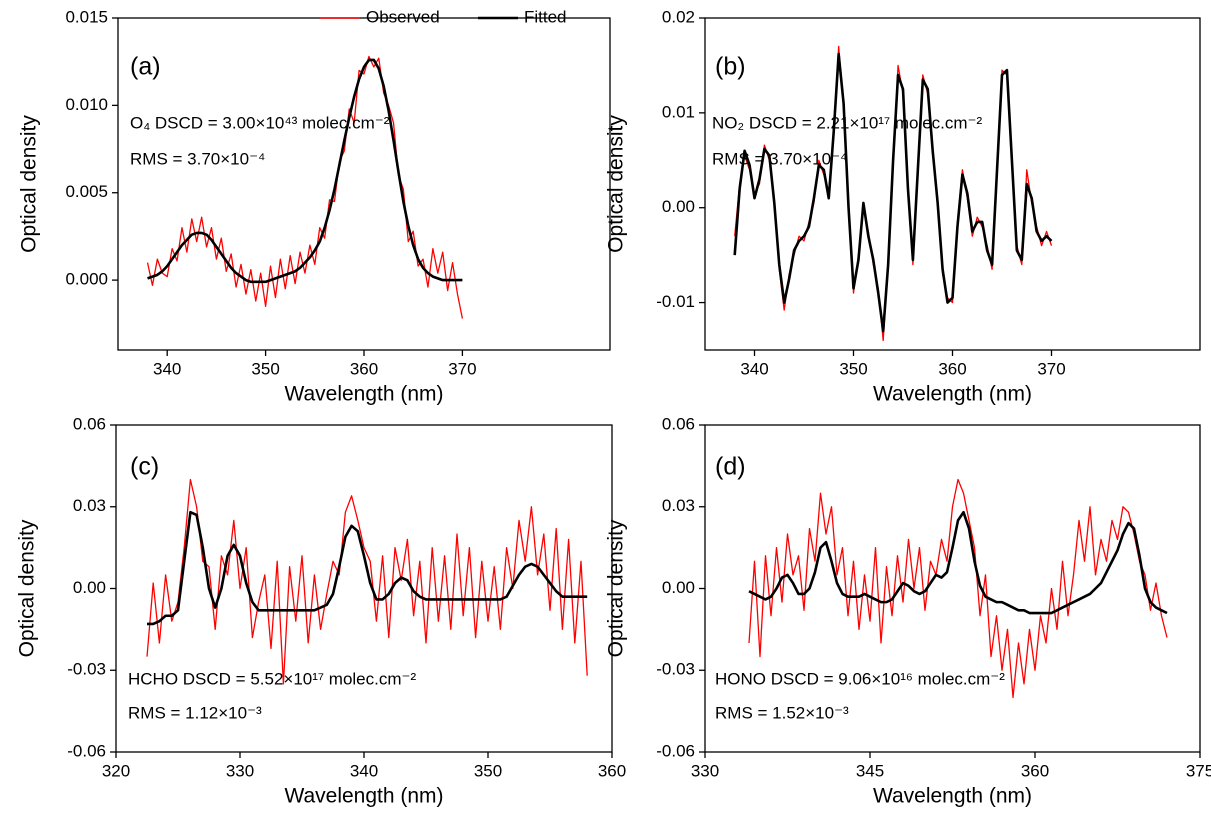 This screenshot has height=819, width=1211. I want to click on annotation: HCHO DSCD = 5.52×10¹⁷ molec.cm⁻², so click(272, 678).